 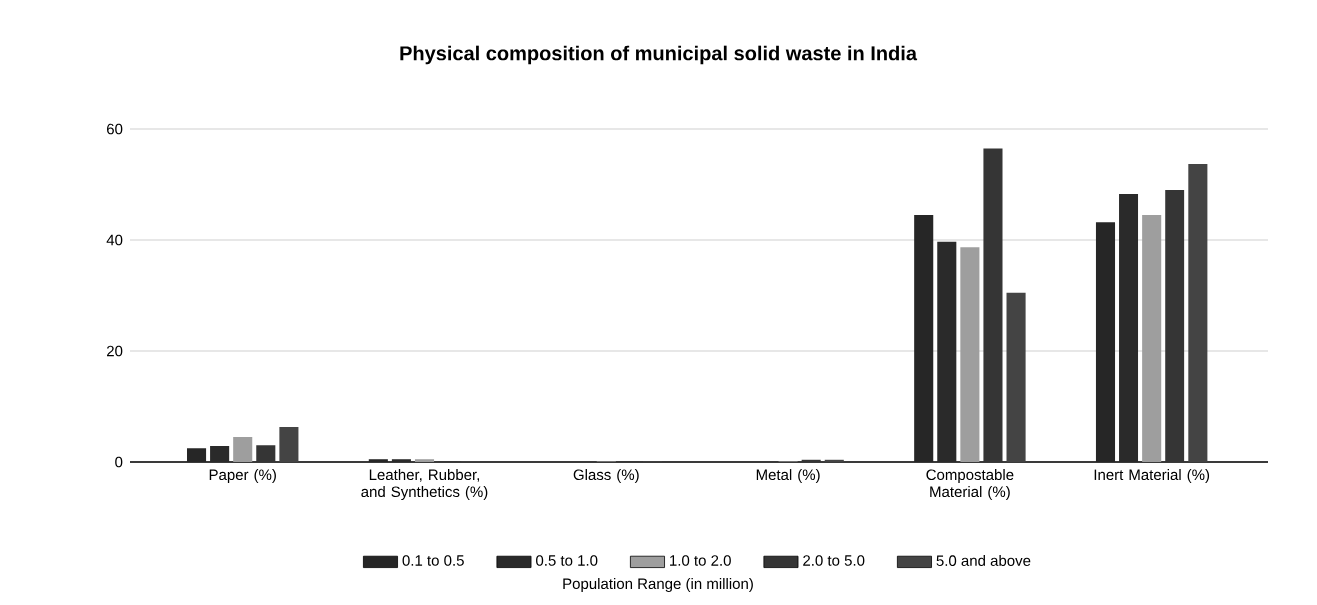 What do you see at coordinates (659, 55) in the screenshot?
I see `chart-title: Physical composition of municipal solid waste in India` at bounding box center [659, 55].